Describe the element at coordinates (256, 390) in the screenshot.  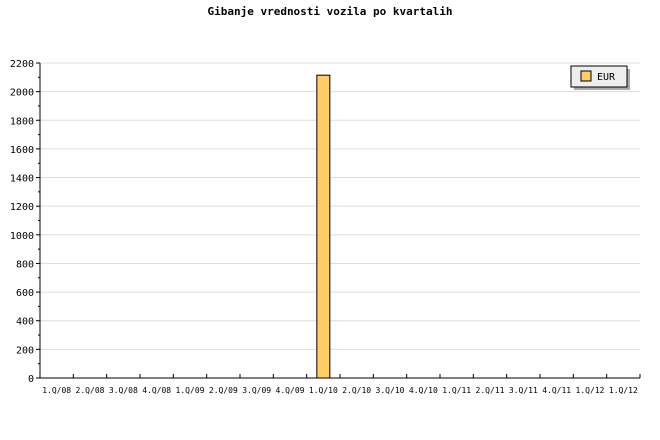
I see `x-tick-label: 3.Q/09` at that location.